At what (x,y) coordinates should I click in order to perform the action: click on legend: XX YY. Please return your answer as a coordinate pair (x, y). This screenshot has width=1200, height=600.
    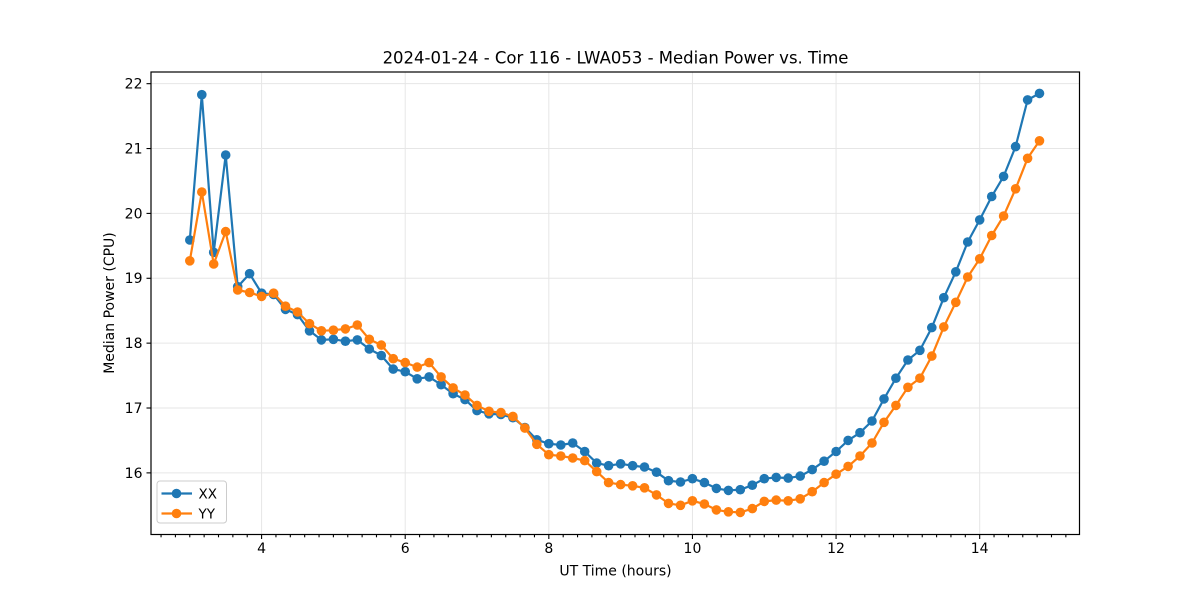
    Looking at the image, I should click on (191, 502).